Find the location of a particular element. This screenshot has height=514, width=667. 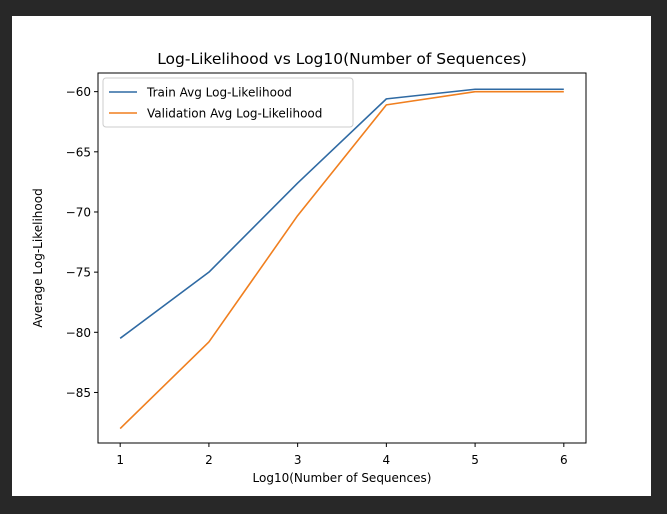

y-tick-label: −80 is located at coordinates (78, 333).